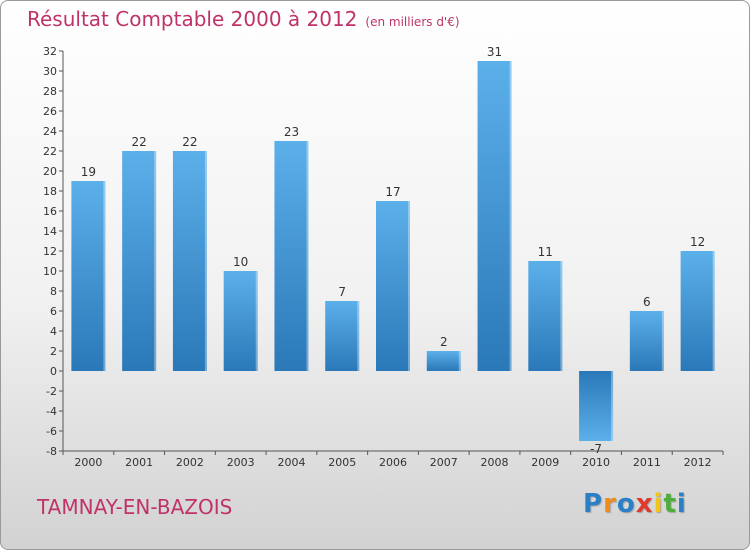 This screenshot has height=550, width=750. I want to click on bar-highlight-2003, so click(256, 321).